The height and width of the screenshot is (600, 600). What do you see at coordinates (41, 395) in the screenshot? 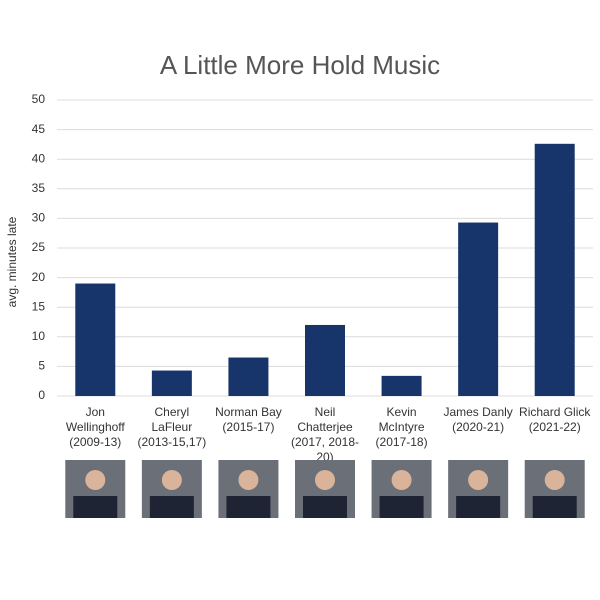
I see `y-tick-label: 0` at bounding box center [41, 395].